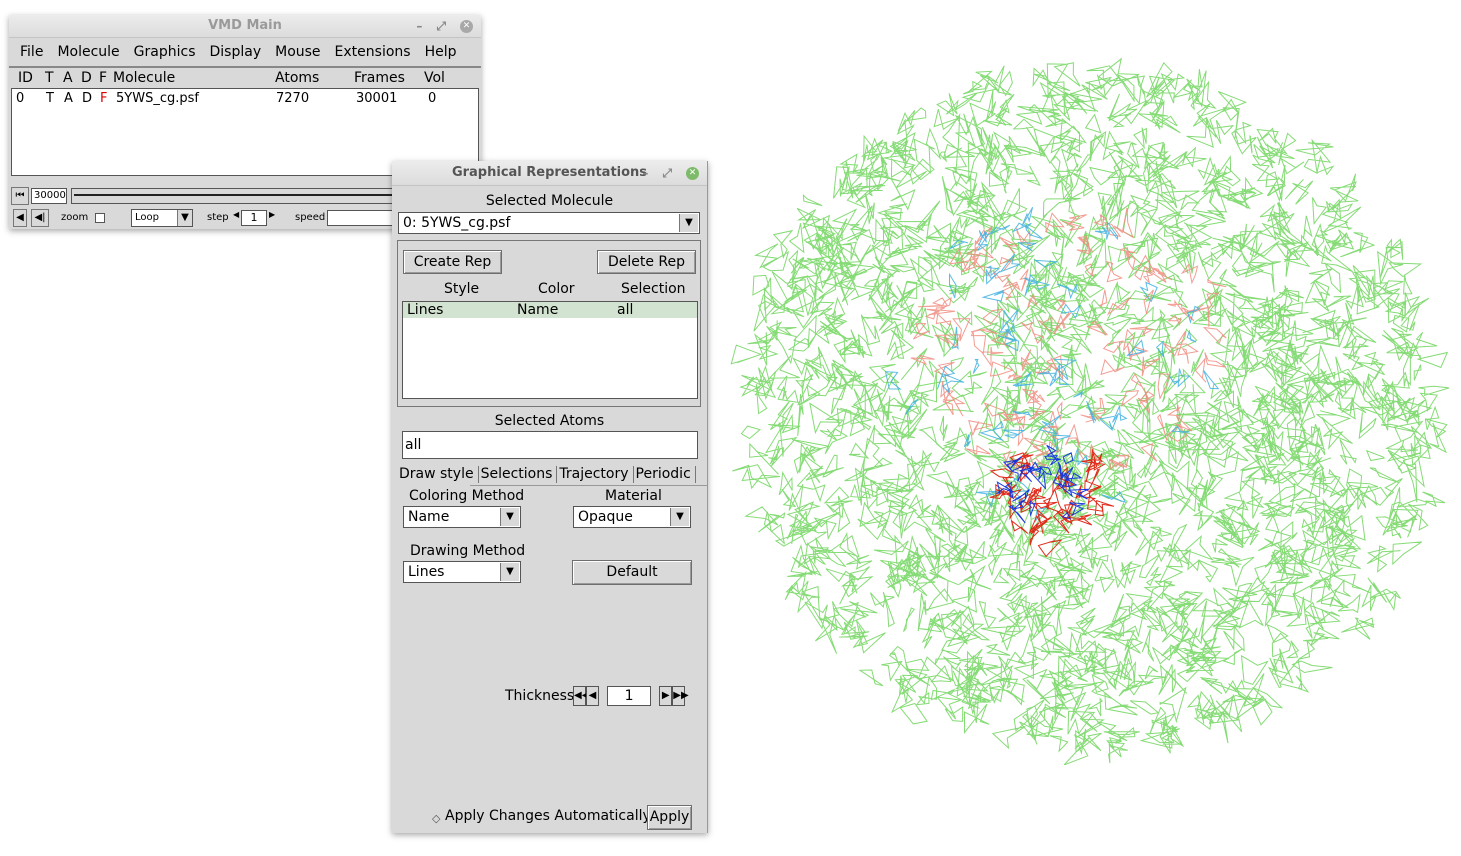  What do you see at coordinates (518, 474) in the screenshot?
I see `tab-selections: Selections` at bounding box center [518, 474].